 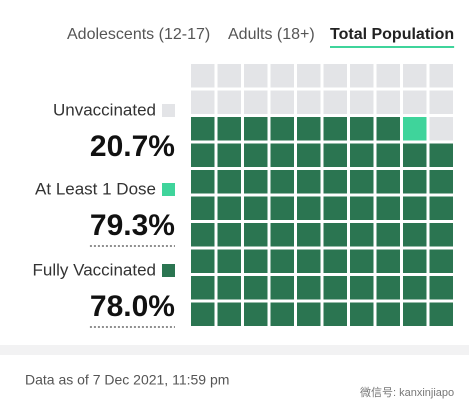 What do you see at coordinates (234, 350) in the screenshot?
I see `divider-band` at bounding box center [234, 350].